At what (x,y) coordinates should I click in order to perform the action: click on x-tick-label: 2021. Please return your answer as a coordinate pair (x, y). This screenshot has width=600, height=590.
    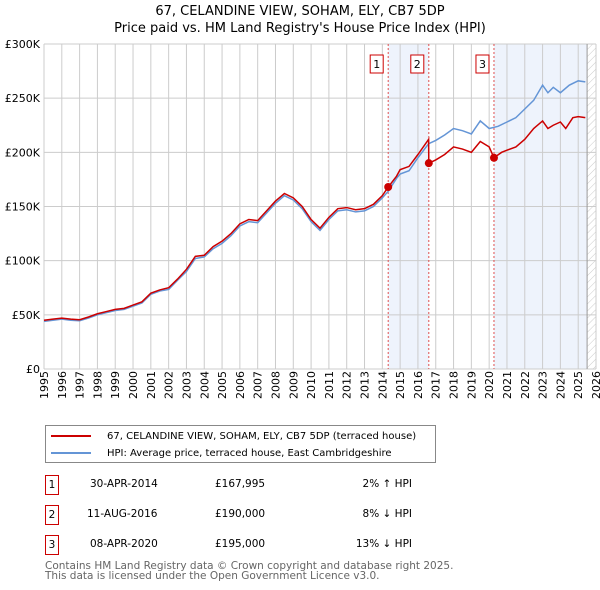
    Looking at the image, I should click on (507, 385).